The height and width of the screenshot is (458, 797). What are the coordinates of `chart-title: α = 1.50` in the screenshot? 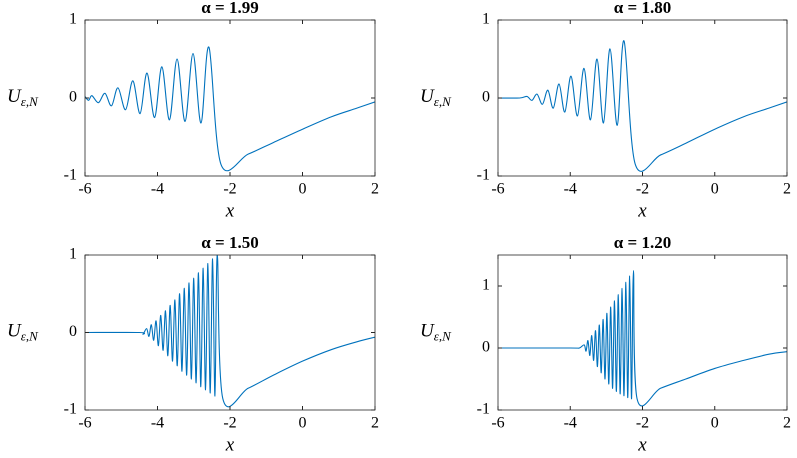 It's located at (229, 242).